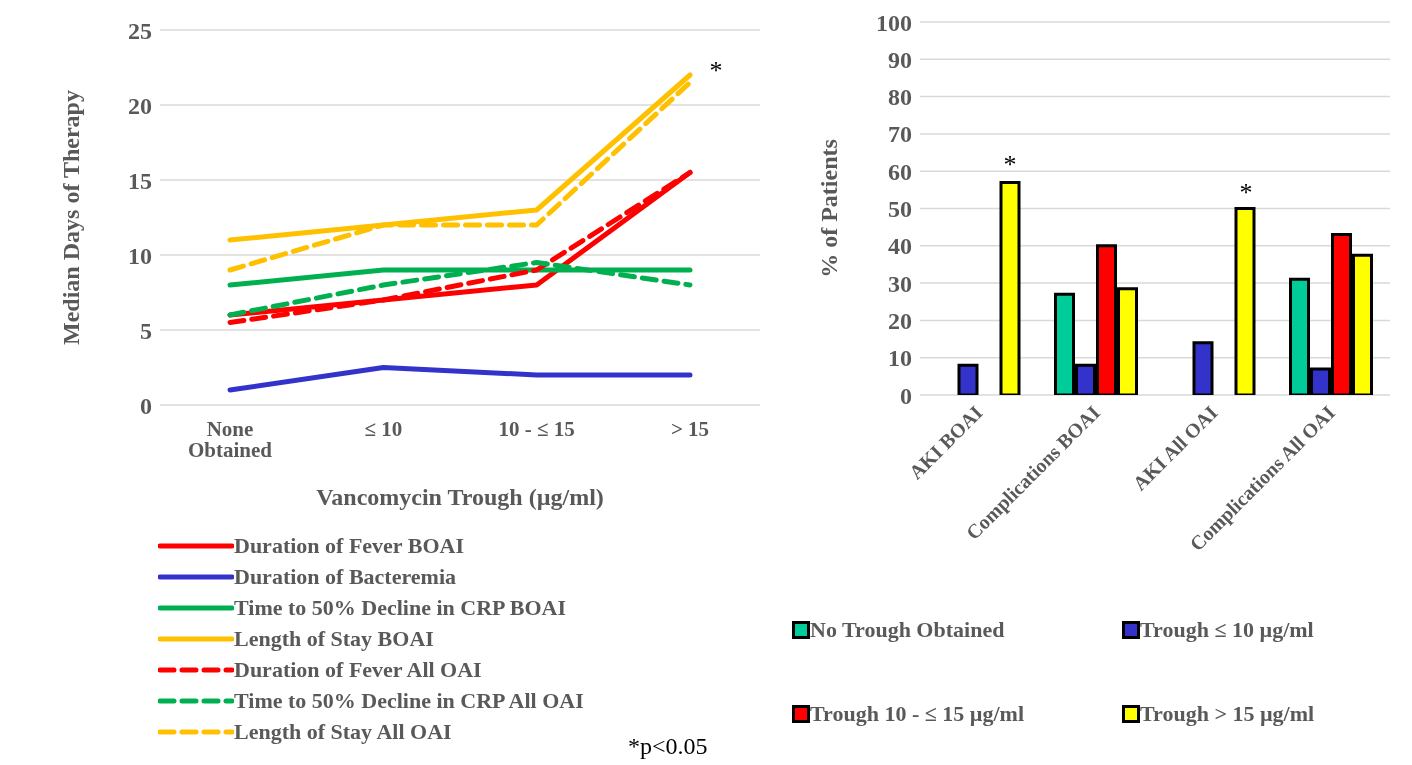  I want to click on y-tick-label: 100, so click(894, 22).